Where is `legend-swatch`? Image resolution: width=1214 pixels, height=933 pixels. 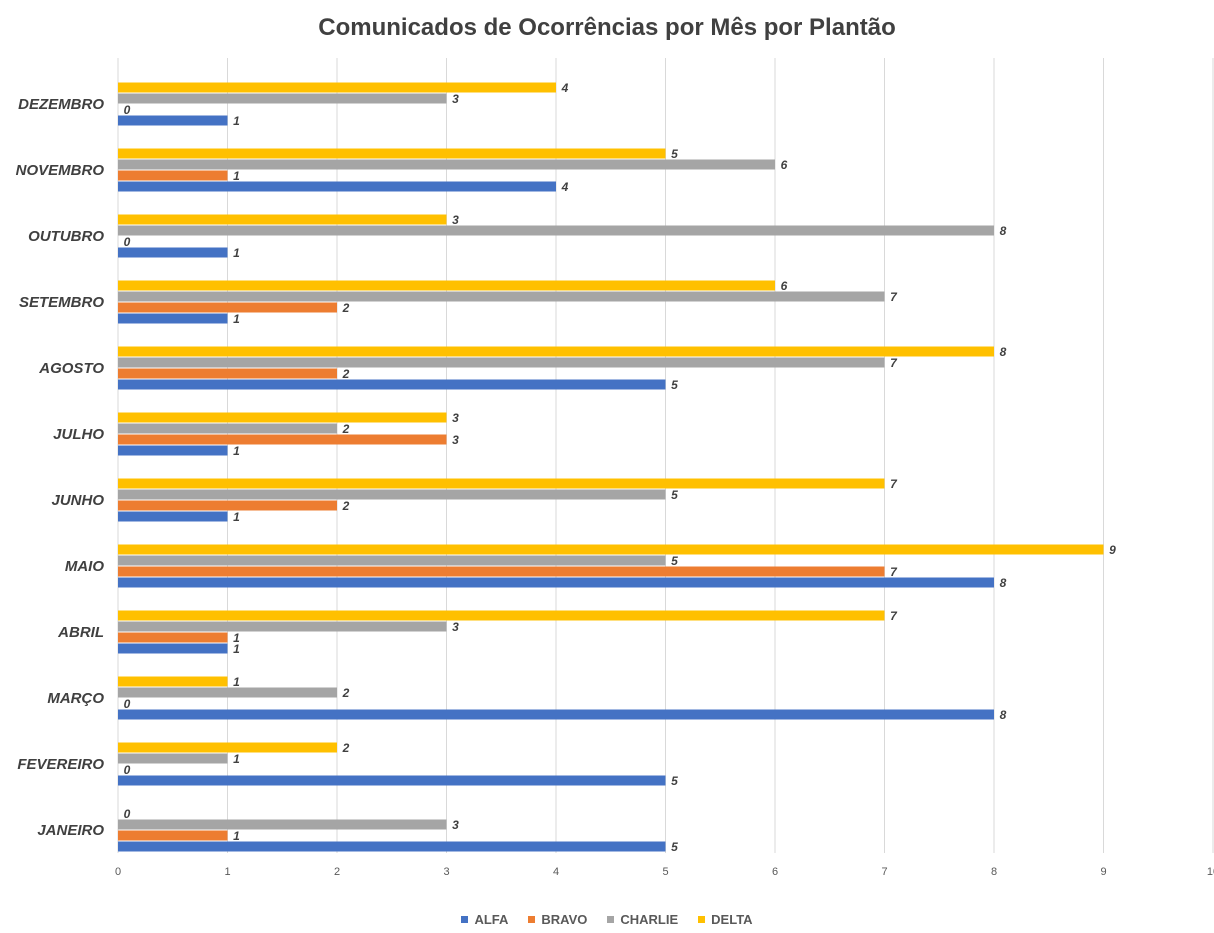
legend-swatch is located at coordinates (702, 919).